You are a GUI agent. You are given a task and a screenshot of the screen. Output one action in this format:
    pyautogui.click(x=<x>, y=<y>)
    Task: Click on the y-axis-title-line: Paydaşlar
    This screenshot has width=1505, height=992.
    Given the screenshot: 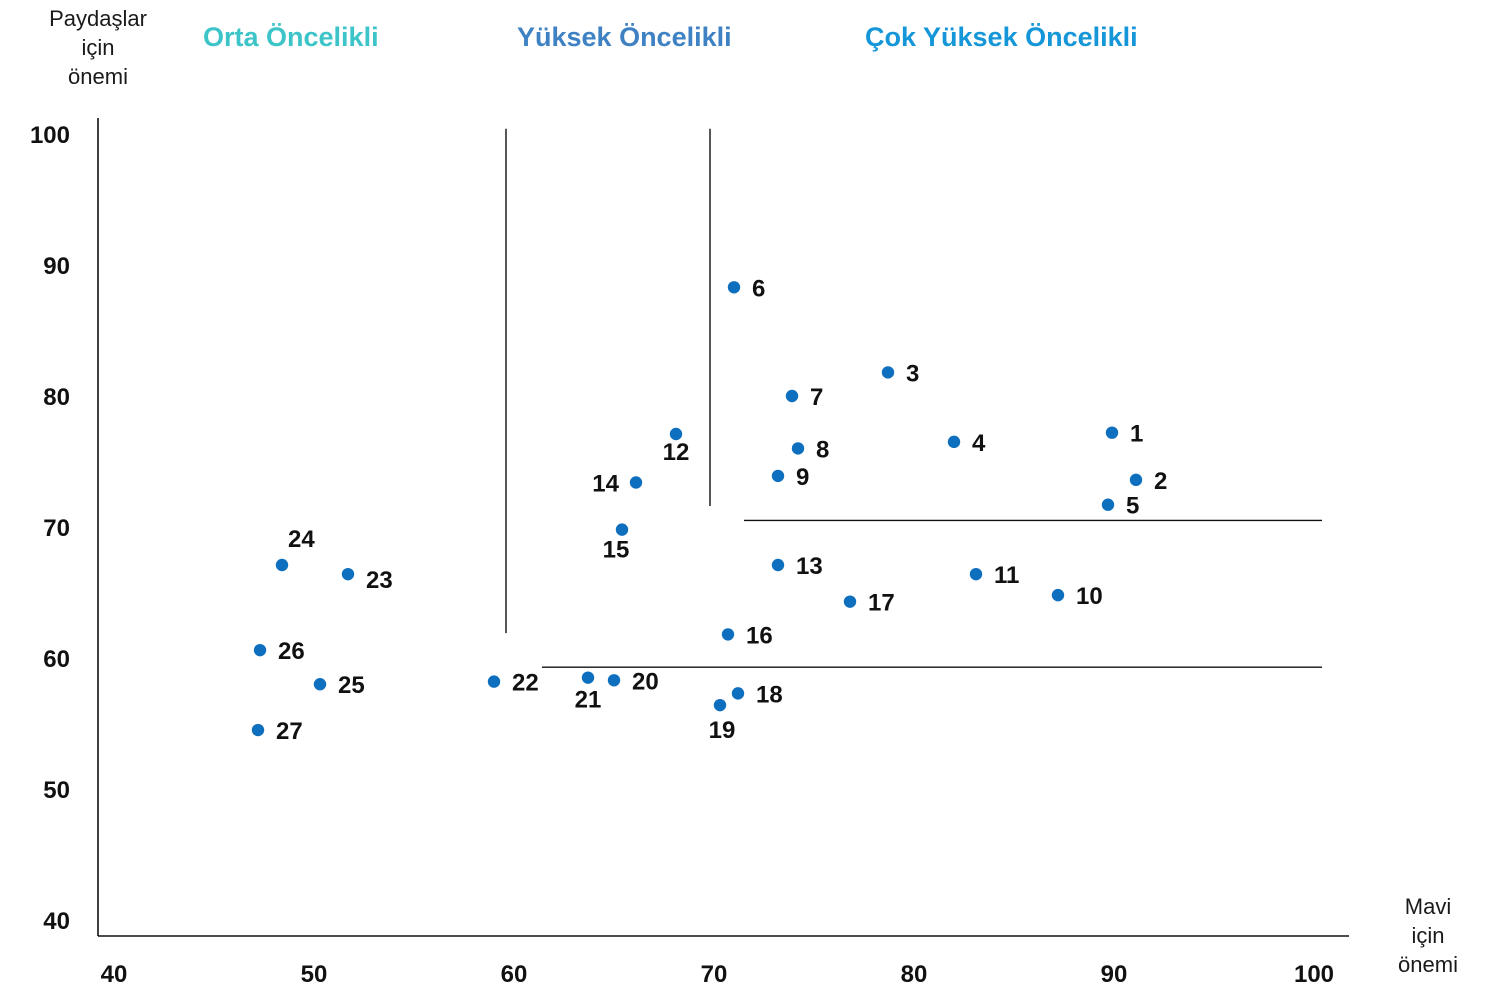 What is the action you would take?
    pyautogui.click(x=98, y=18)
    